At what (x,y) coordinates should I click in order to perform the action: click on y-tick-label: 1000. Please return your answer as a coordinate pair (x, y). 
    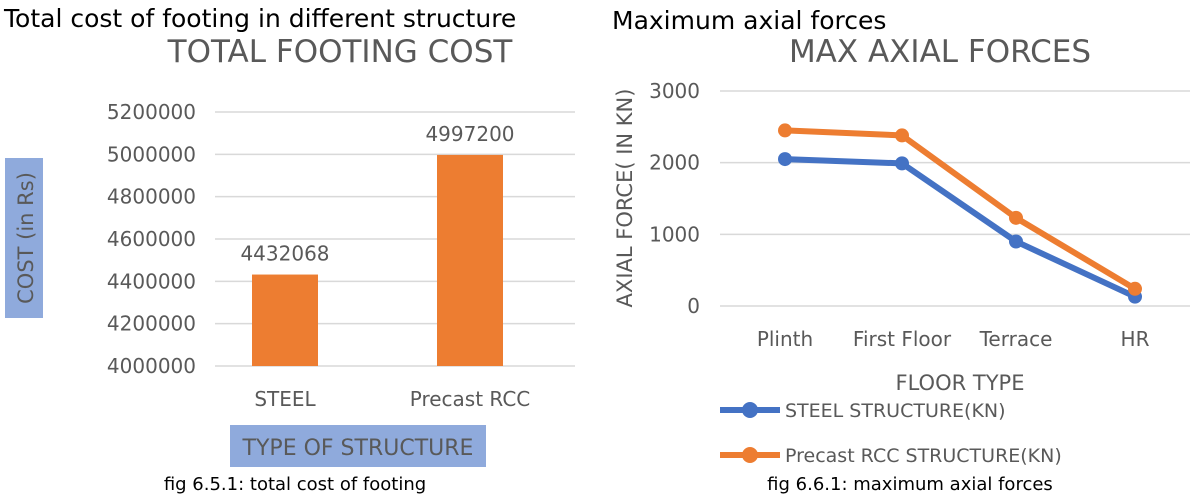
    Looking at the image, I should click on (674, 234).